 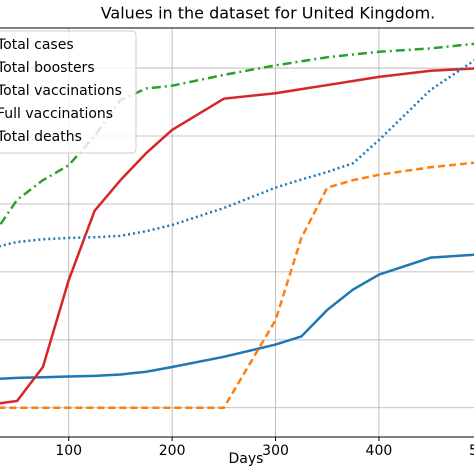 I want to click on legend, so click(x=68, y=92).